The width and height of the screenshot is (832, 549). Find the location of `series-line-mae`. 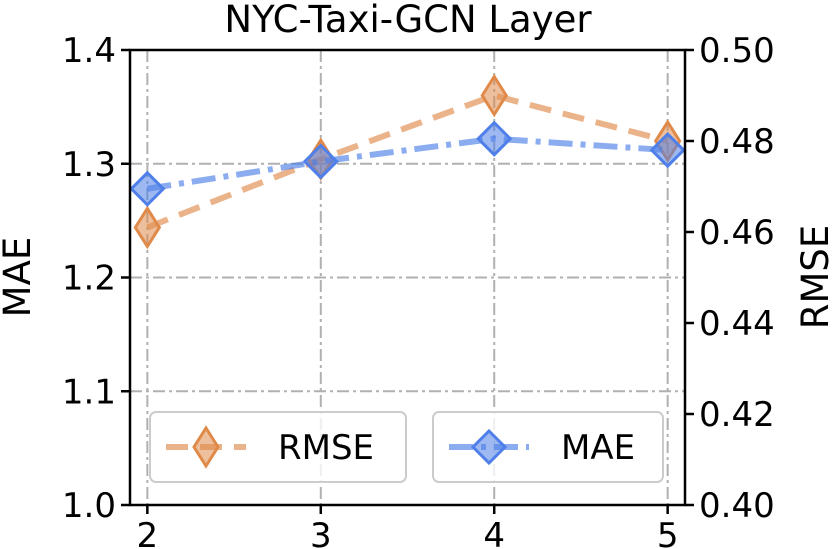

series-line-mae is located at coordinates (407, 163).